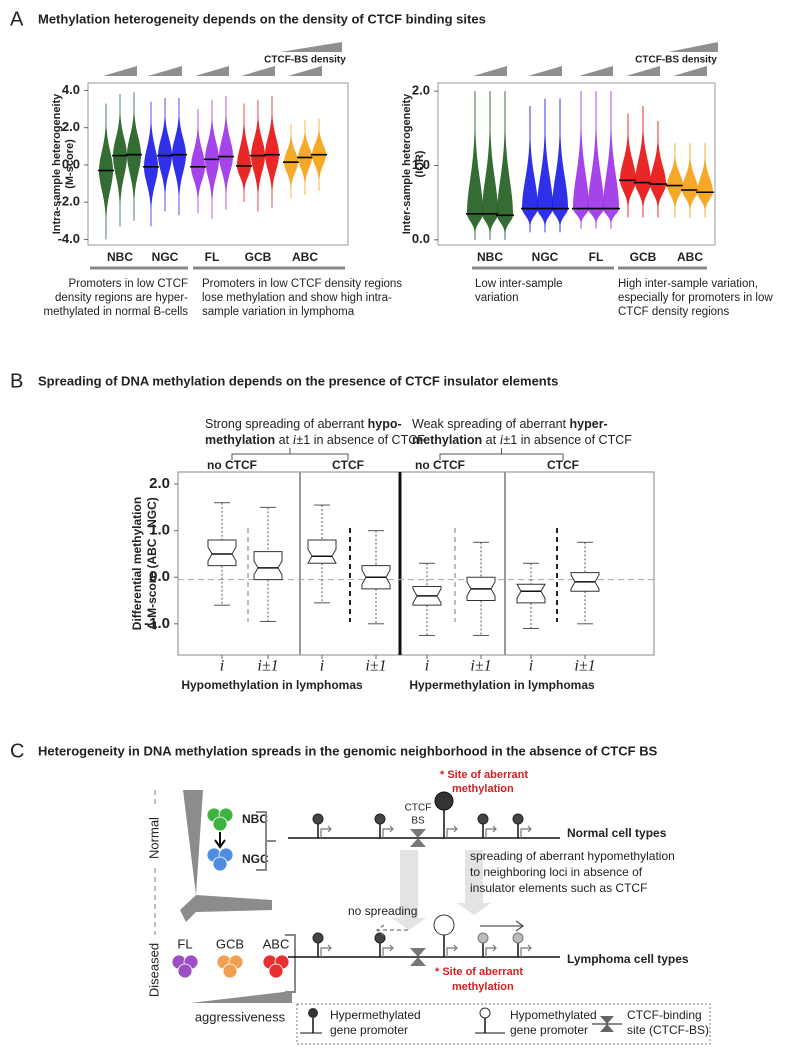  Describe the element at coordinates (502, 926) in the screenshot. I see `spread-arrow` at that location.